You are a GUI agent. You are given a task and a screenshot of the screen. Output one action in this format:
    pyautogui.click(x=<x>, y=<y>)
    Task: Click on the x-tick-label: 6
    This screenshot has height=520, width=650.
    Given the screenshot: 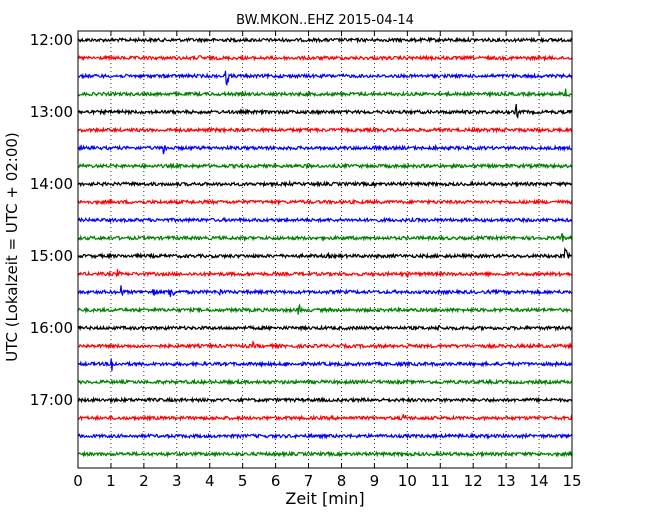 What is the action you would take?
    pyautogui.click(x=276, y=481)
    